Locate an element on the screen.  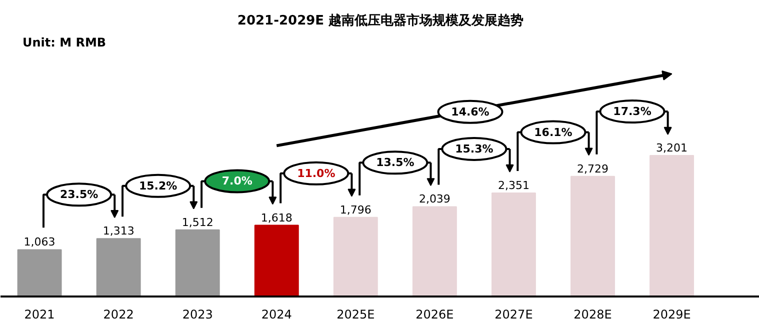
text: 15.3% is located at coordinates (474, 149).